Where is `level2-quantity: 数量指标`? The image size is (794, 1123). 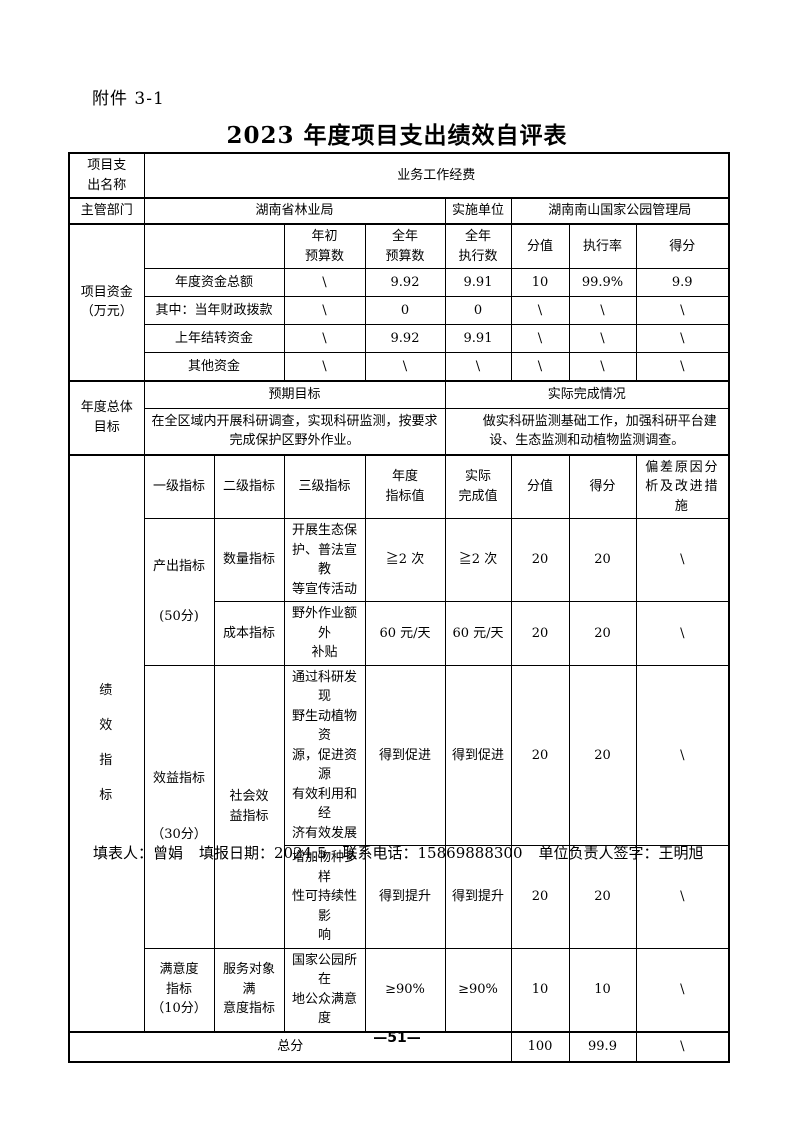
level2-quantity: 数量指标 is located at coordinates (249, 560).